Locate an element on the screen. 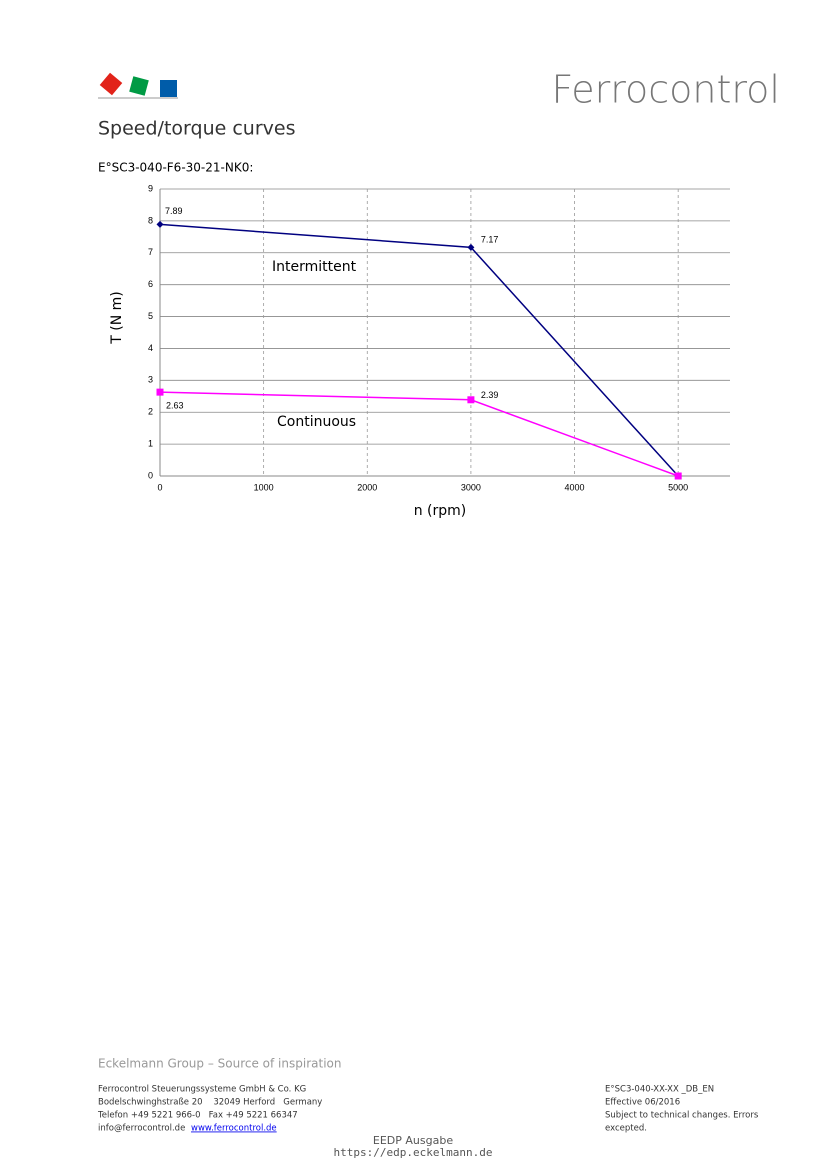  document-id: E°SC3-040-XX-XX _DB_EN is located at coordinates (659, 1090).